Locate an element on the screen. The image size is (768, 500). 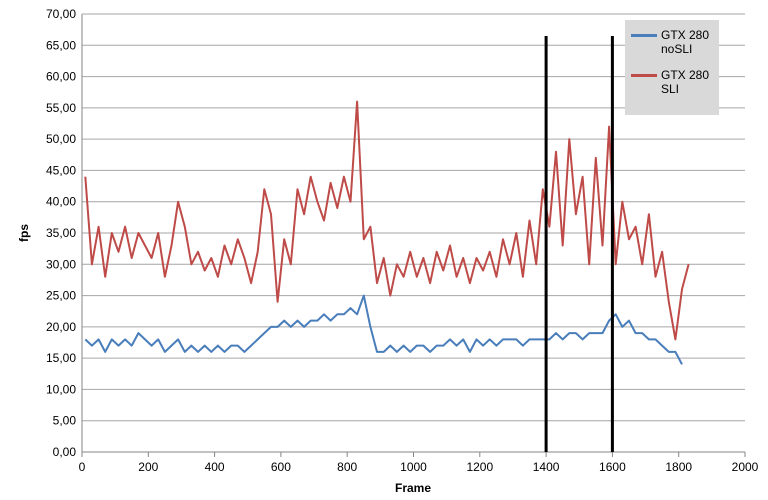
legend: GTX 280 noSLI GTX 280 SLI is located at coordinates (672, 67).